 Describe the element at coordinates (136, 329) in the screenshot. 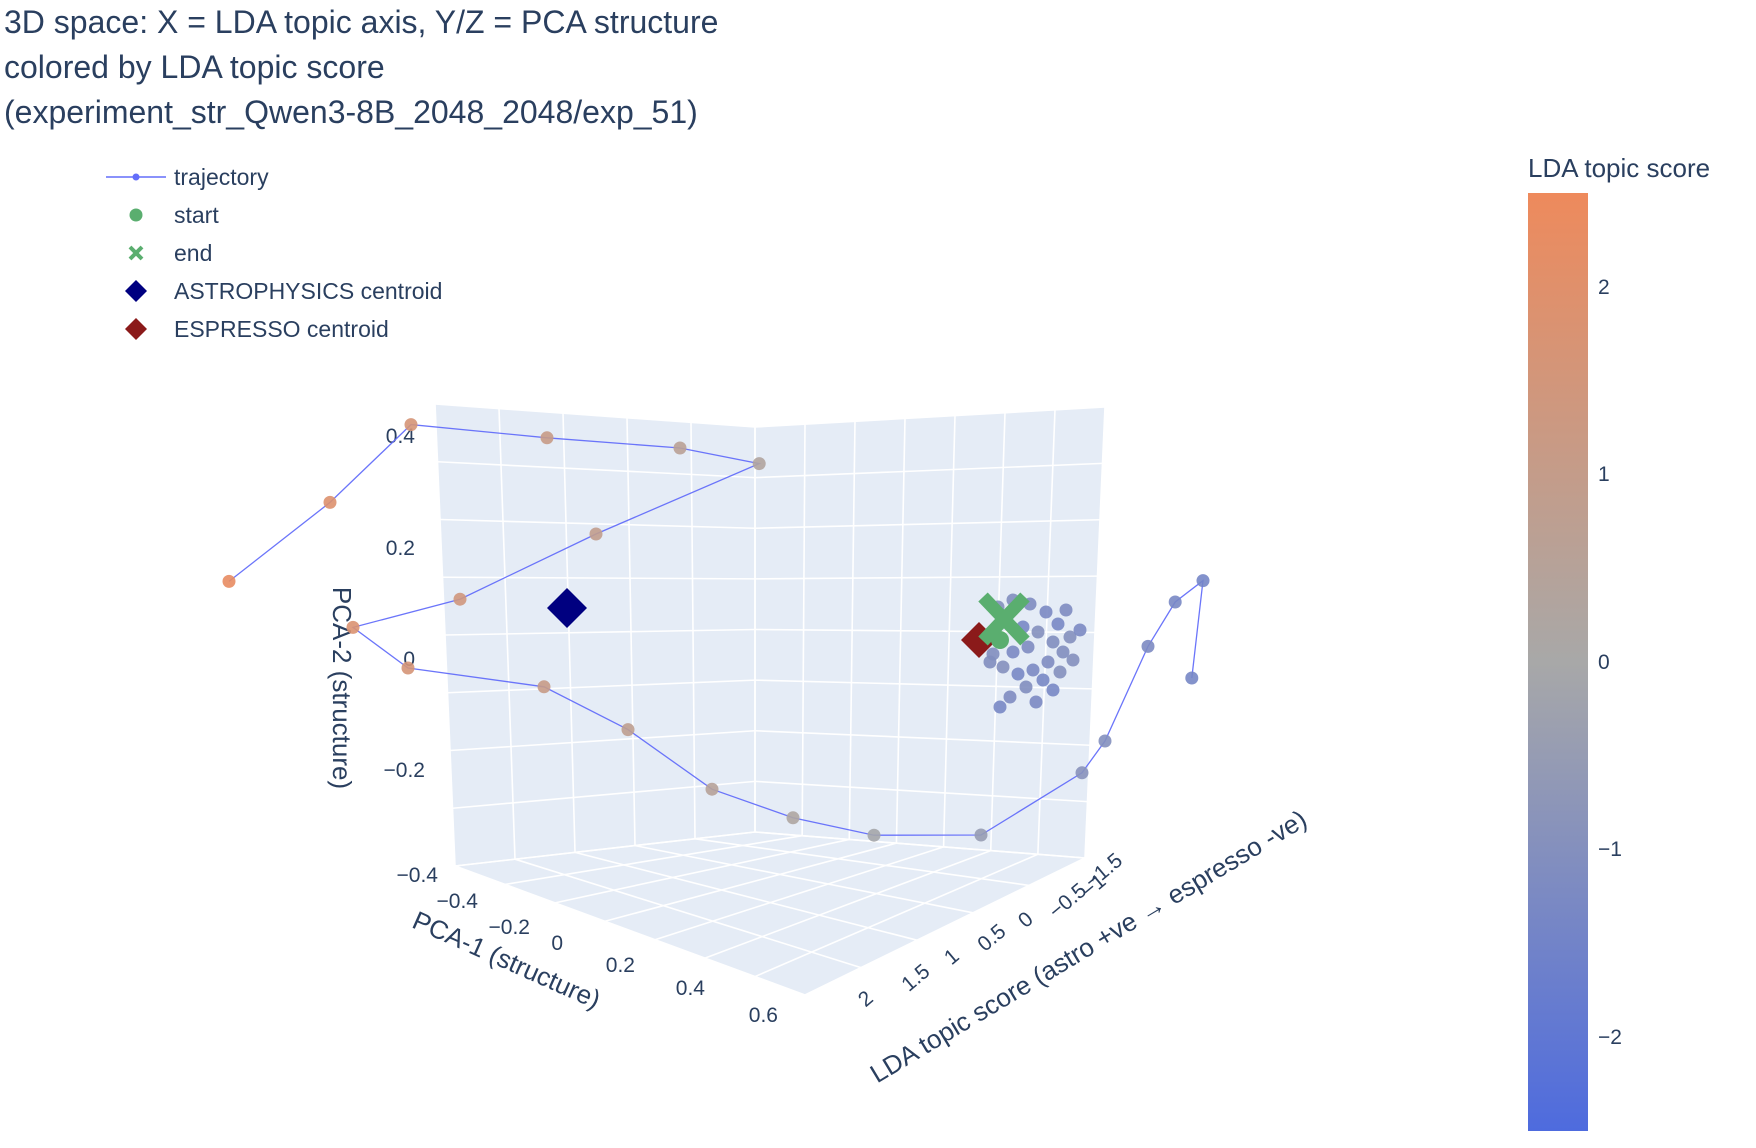

I see `legend-diamond-icon` at that location.